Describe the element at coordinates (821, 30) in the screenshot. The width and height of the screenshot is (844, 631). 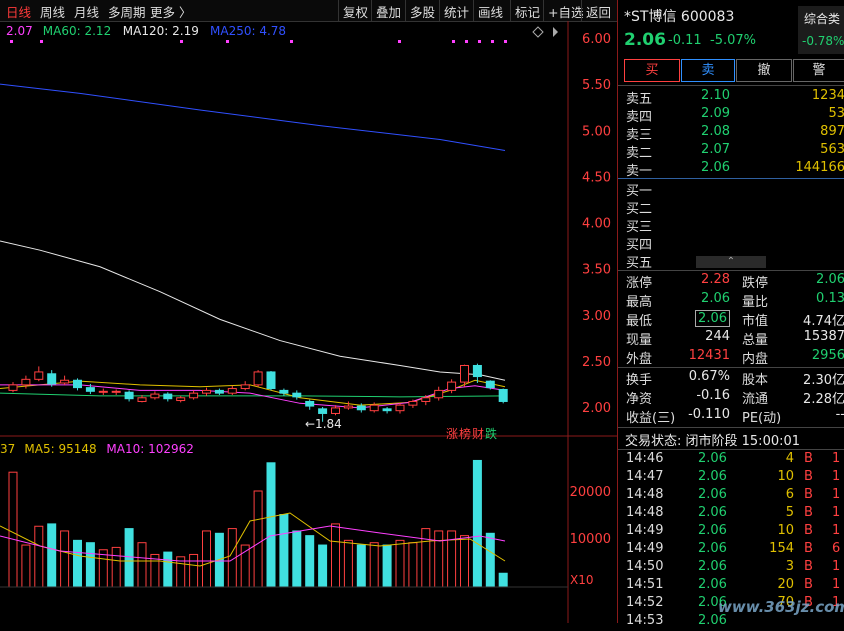
I see `category-box: 综合类 -0.78%` at that location.